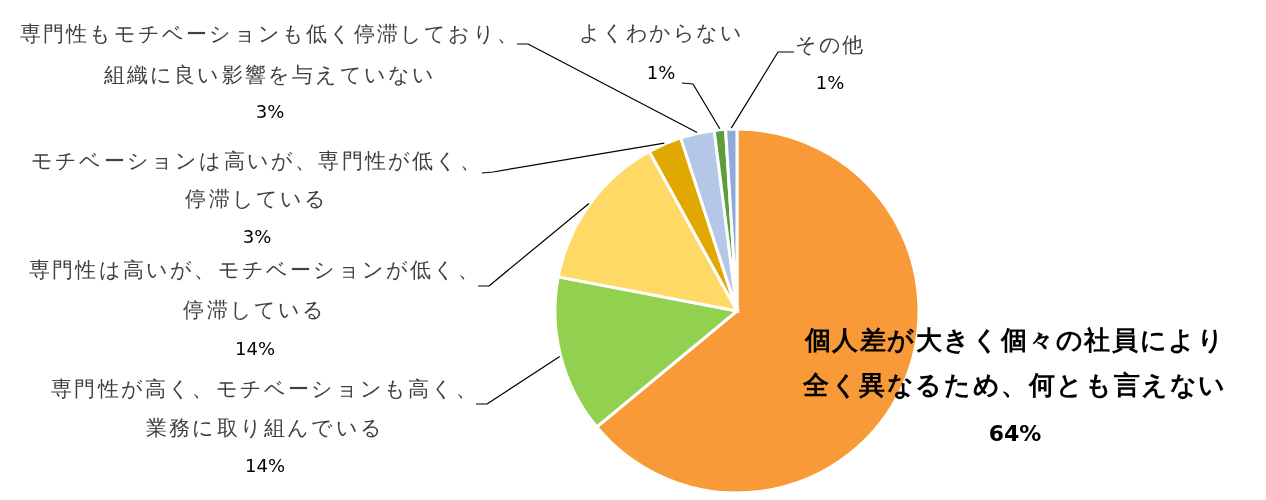 The height and width of the screenshot is (500, 1266). I want to click on data-label: 64%, so click(1015, 433).